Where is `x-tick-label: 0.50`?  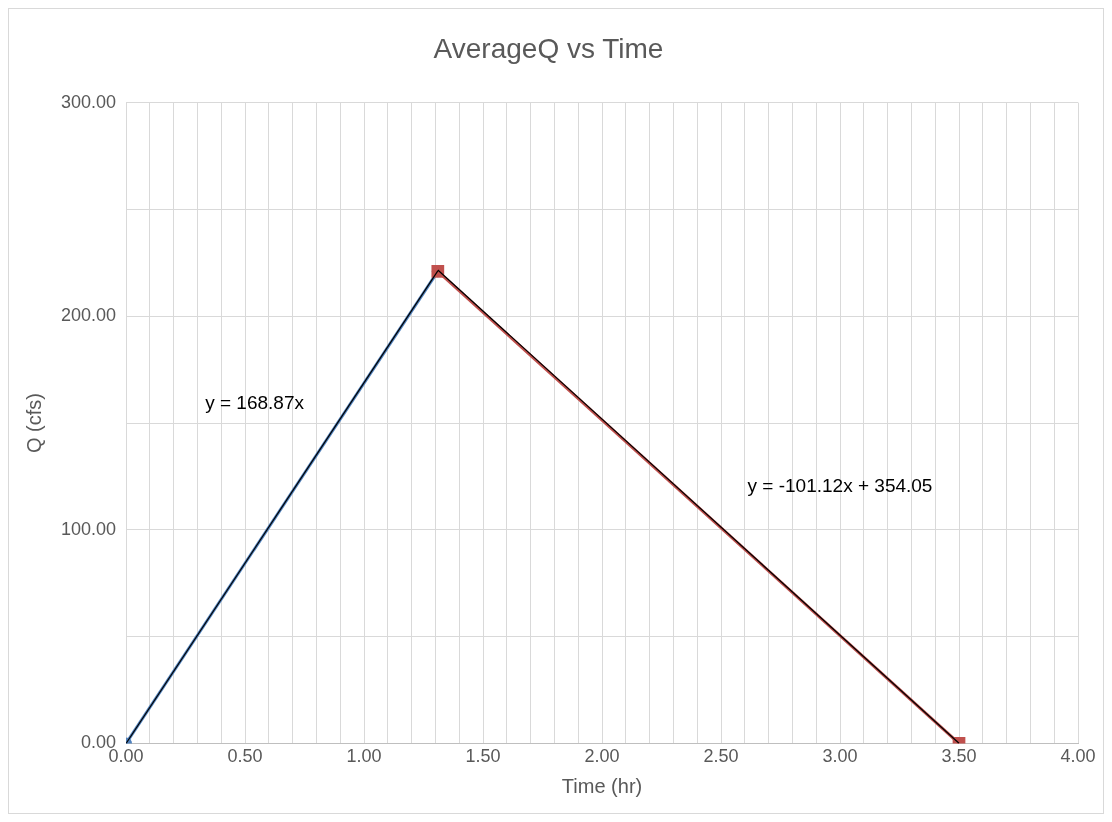 x-tick-label: 0.50 is located at coordinates (245, 756).